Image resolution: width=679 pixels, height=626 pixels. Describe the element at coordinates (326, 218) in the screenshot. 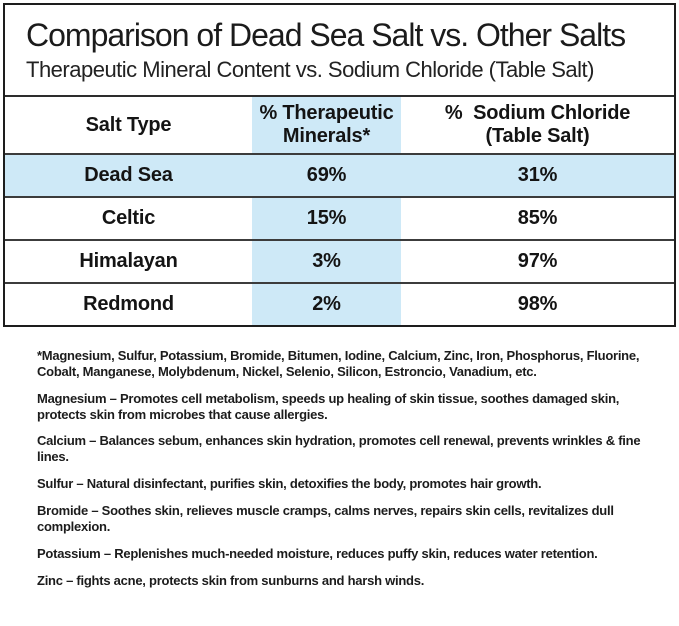

I see `therapeutic-value-cell: 15%` at that location.